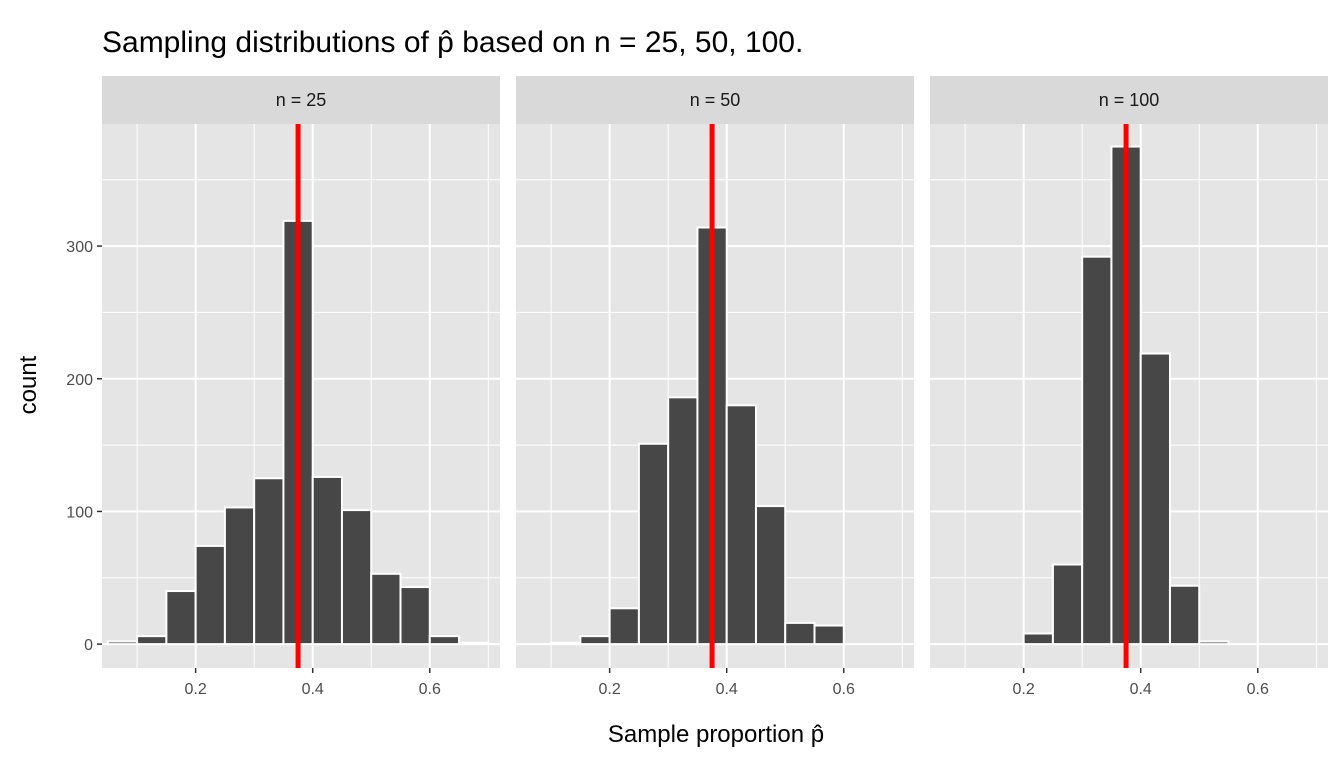 The height and width of the screenshot is (768, 1344). What do you see at coordinates (88, 645) in the screenshot?
I see `y-tick-label: 0` at bounding box center [88, 645].